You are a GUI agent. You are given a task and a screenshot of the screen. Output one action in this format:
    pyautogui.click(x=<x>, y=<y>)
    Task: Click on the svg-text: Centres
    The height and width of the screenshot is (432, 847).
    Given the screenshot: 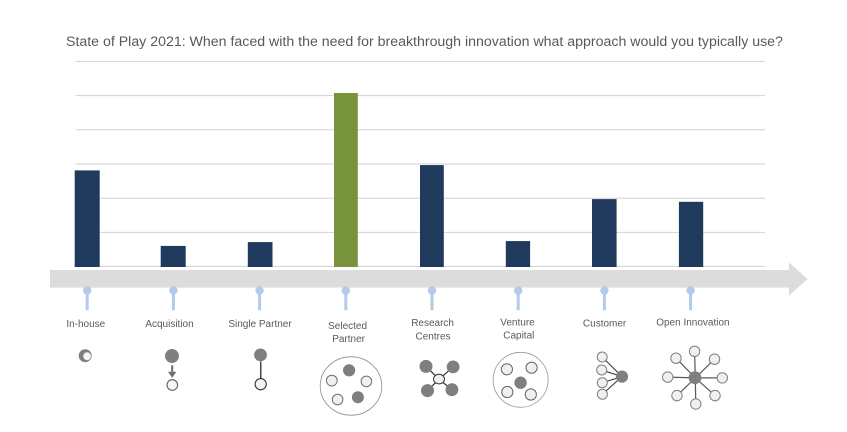 What is the action you would take?
    pyautogui.click(x=432, y=337)
    